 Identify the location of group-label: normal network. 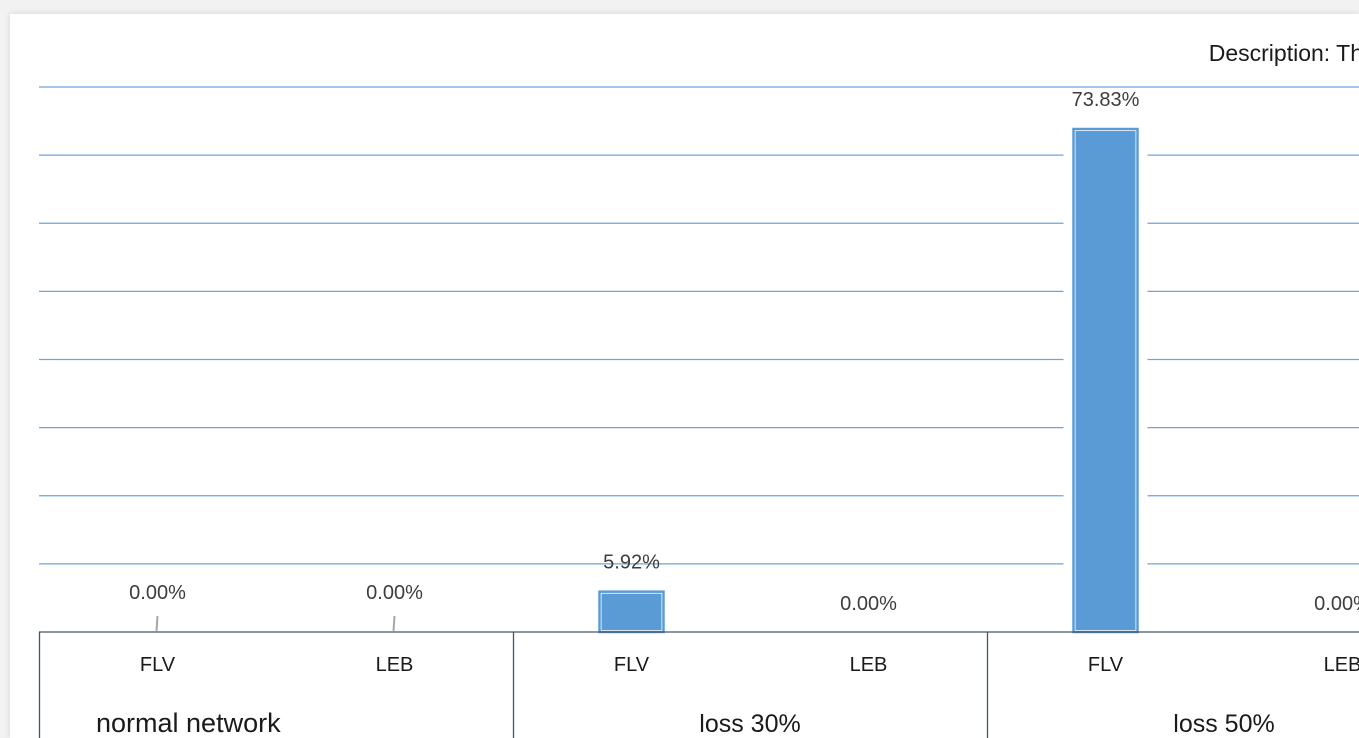
(188, 723).